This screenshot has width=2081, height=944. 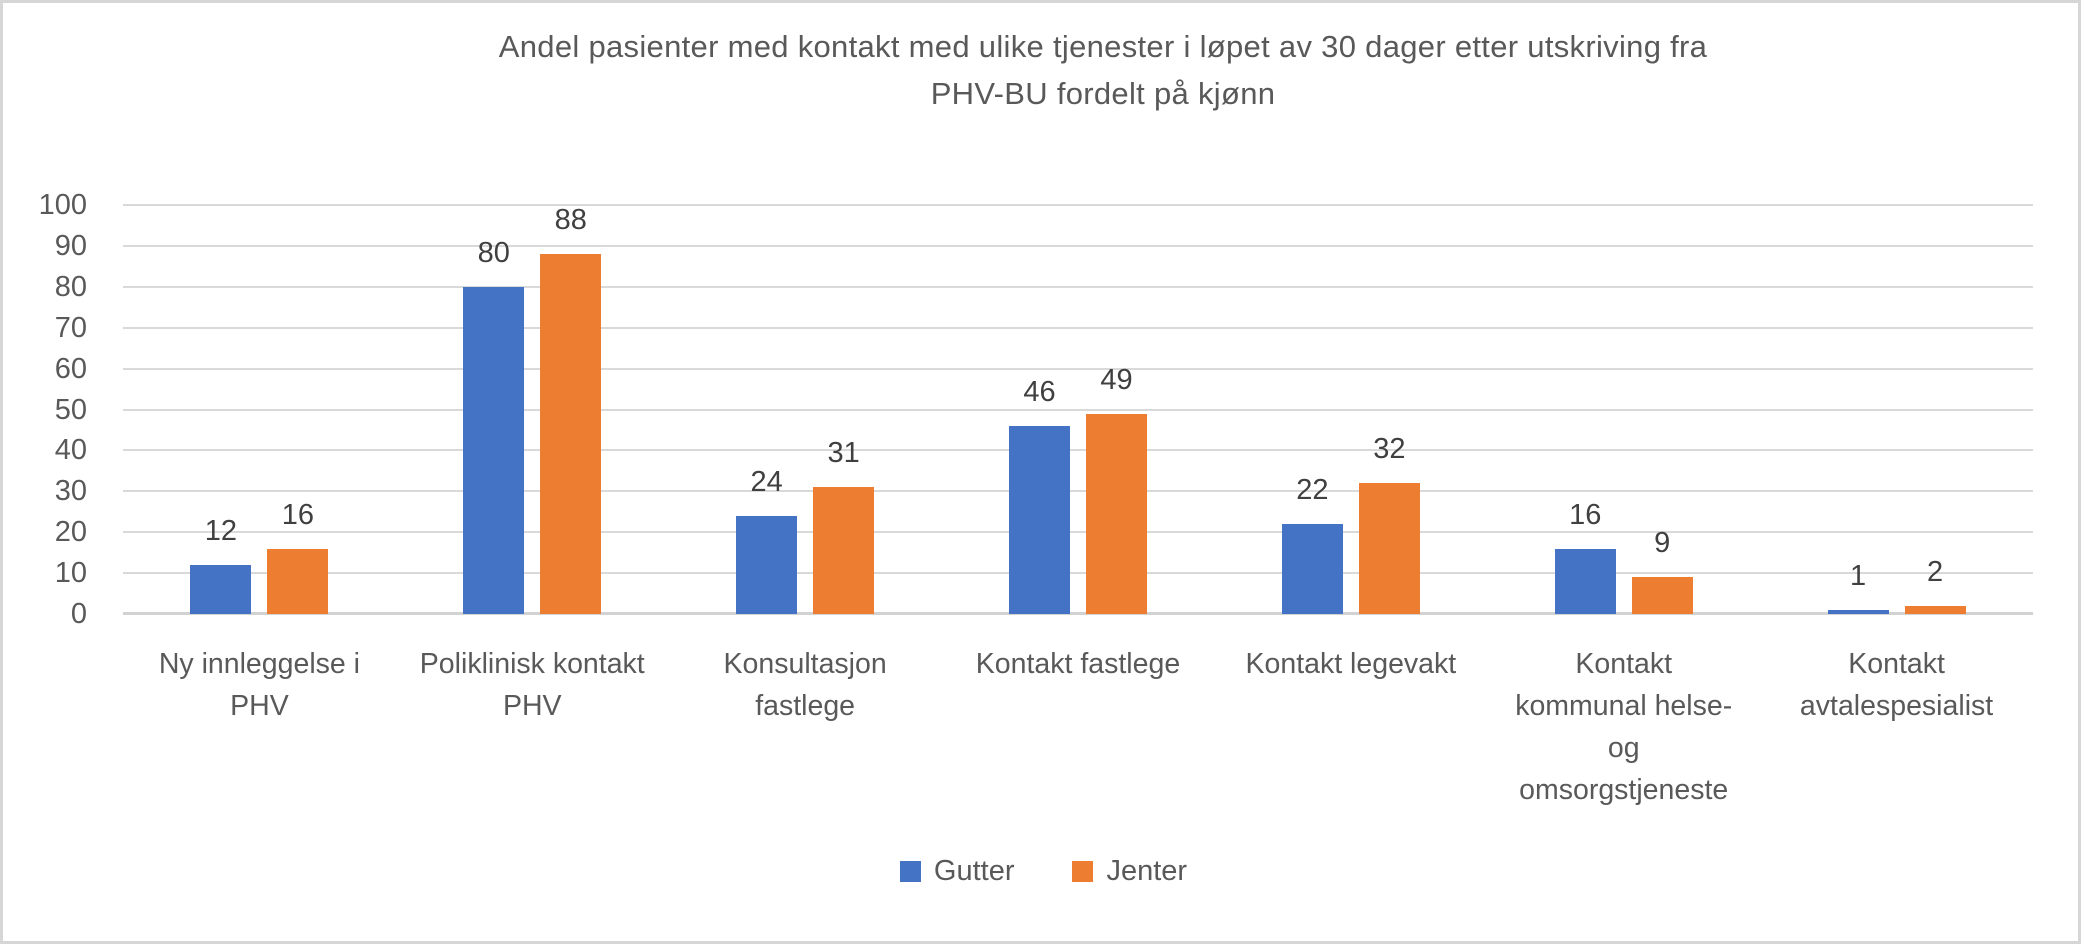 What do you see at coordinates (570, 220) in the screenshot?
I see `bar-value-label-jenter-2: 88` at bounding box center [570, 220].